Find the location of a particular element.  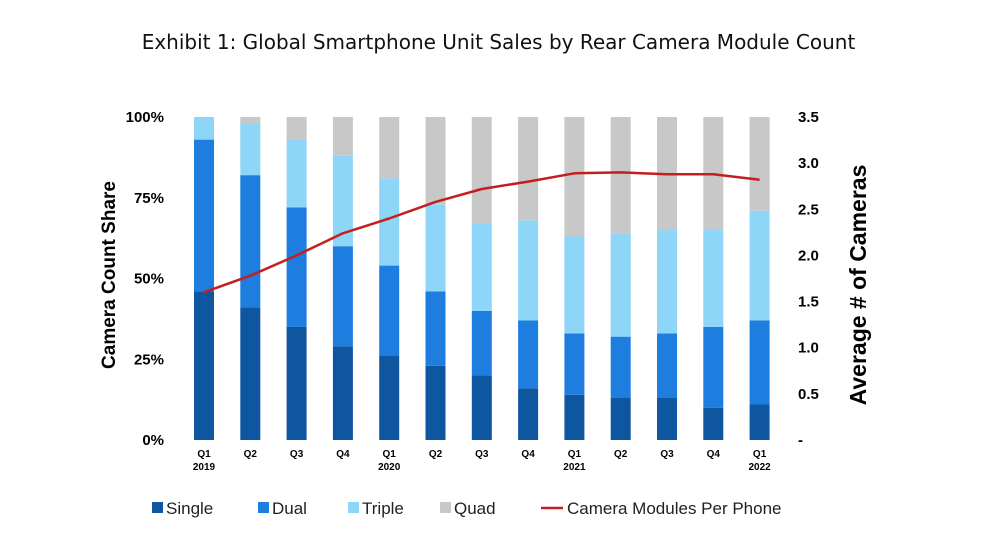

right-tick-label: 0.5 is located at coordinates (808, 394).